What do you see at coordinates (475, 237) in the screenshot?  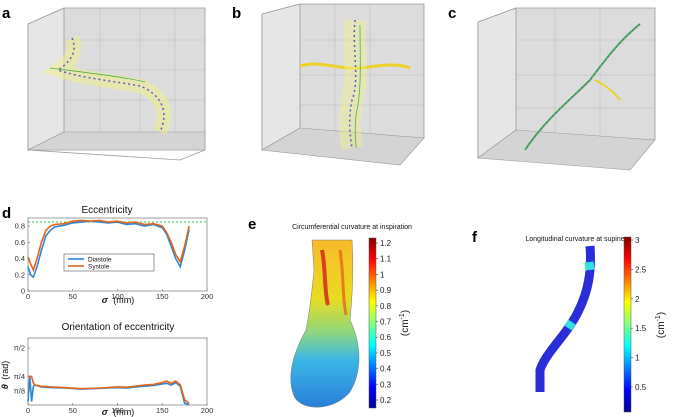 I see `panel-label-f: f` at bounding box center [475, 237].